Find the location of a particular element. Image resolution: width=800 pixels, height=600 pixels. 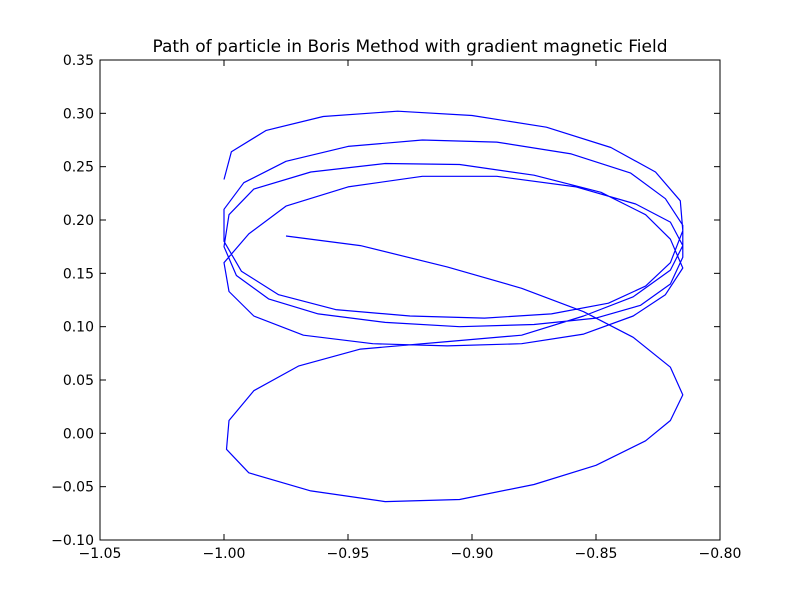

x-tick-label: −0.95 is located at coordinates (348, 554).